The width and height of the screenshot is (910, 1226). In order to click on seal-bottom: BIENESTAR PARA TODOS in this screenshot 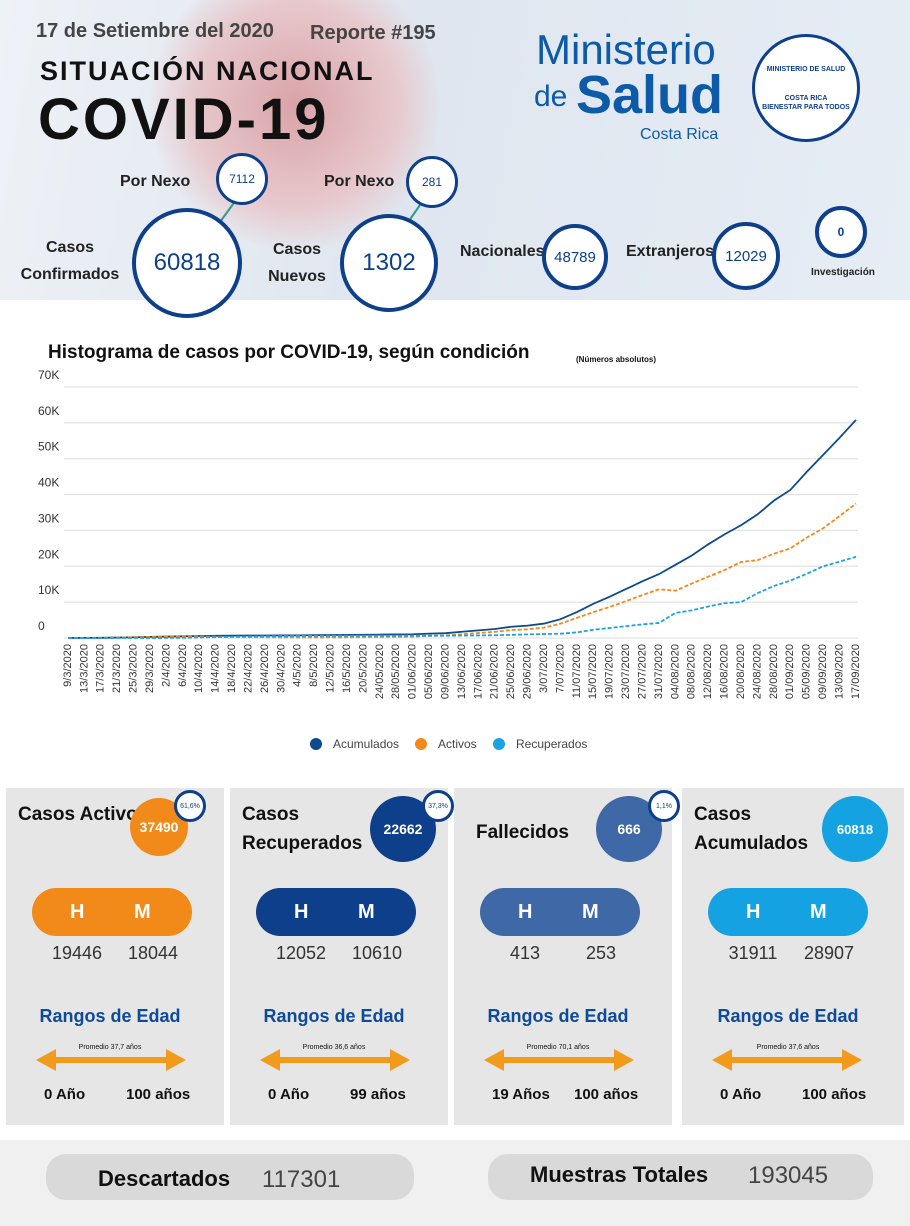, I will do `click(806, 107)`.